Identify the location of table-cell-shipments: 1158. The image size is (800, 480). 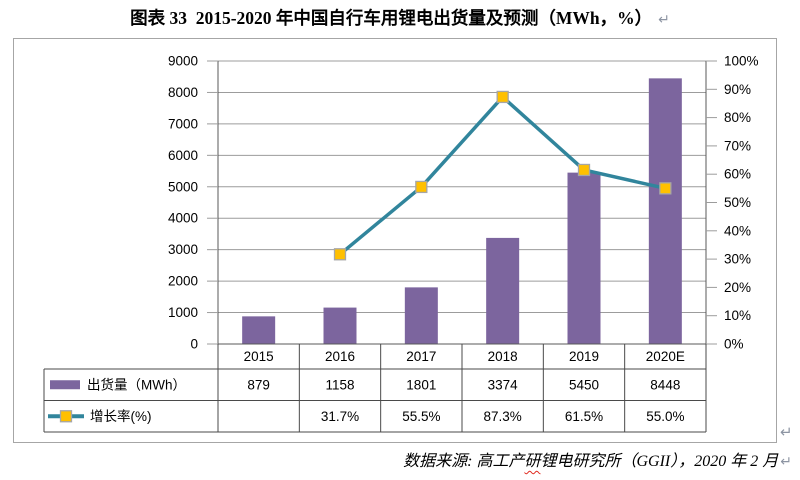
(339, 384).